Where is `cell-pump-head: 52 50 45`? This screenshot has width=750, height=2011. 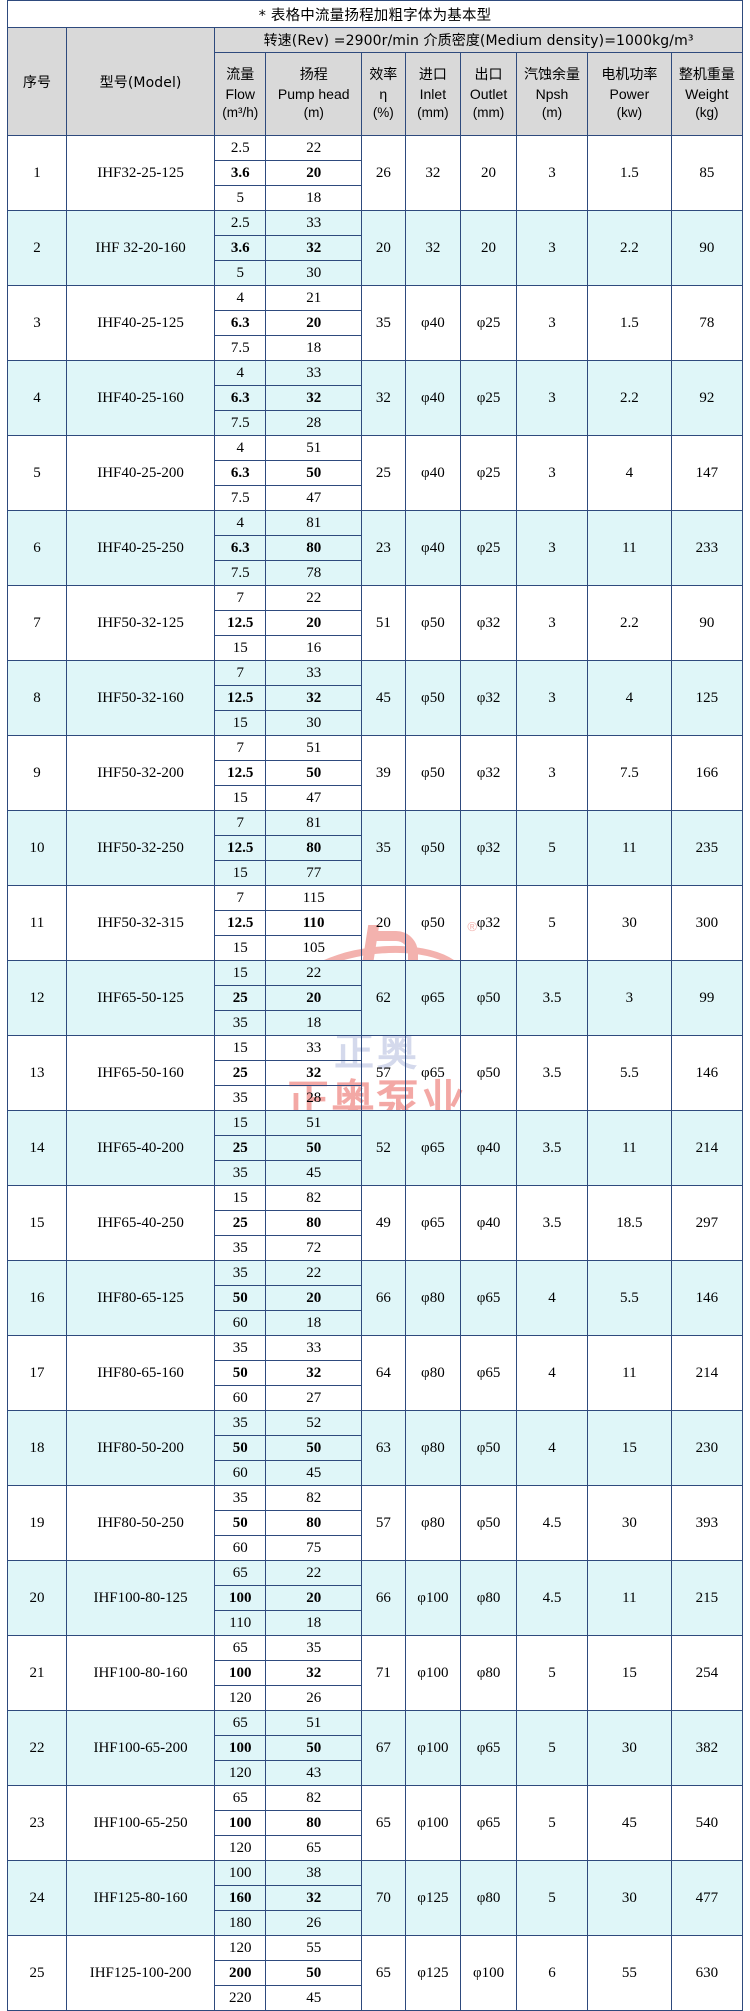 cell-pump-head: 52 50 45 is located at coordinates (314, 1448).